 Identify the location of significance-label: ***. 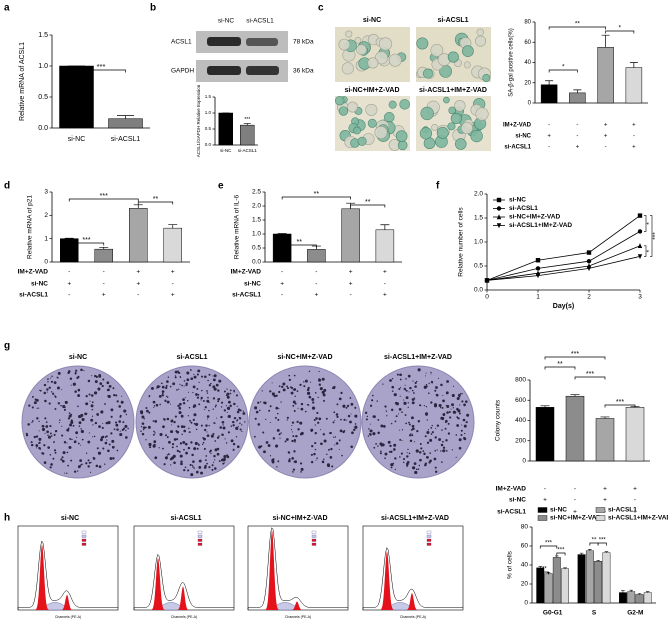
(603, 541).